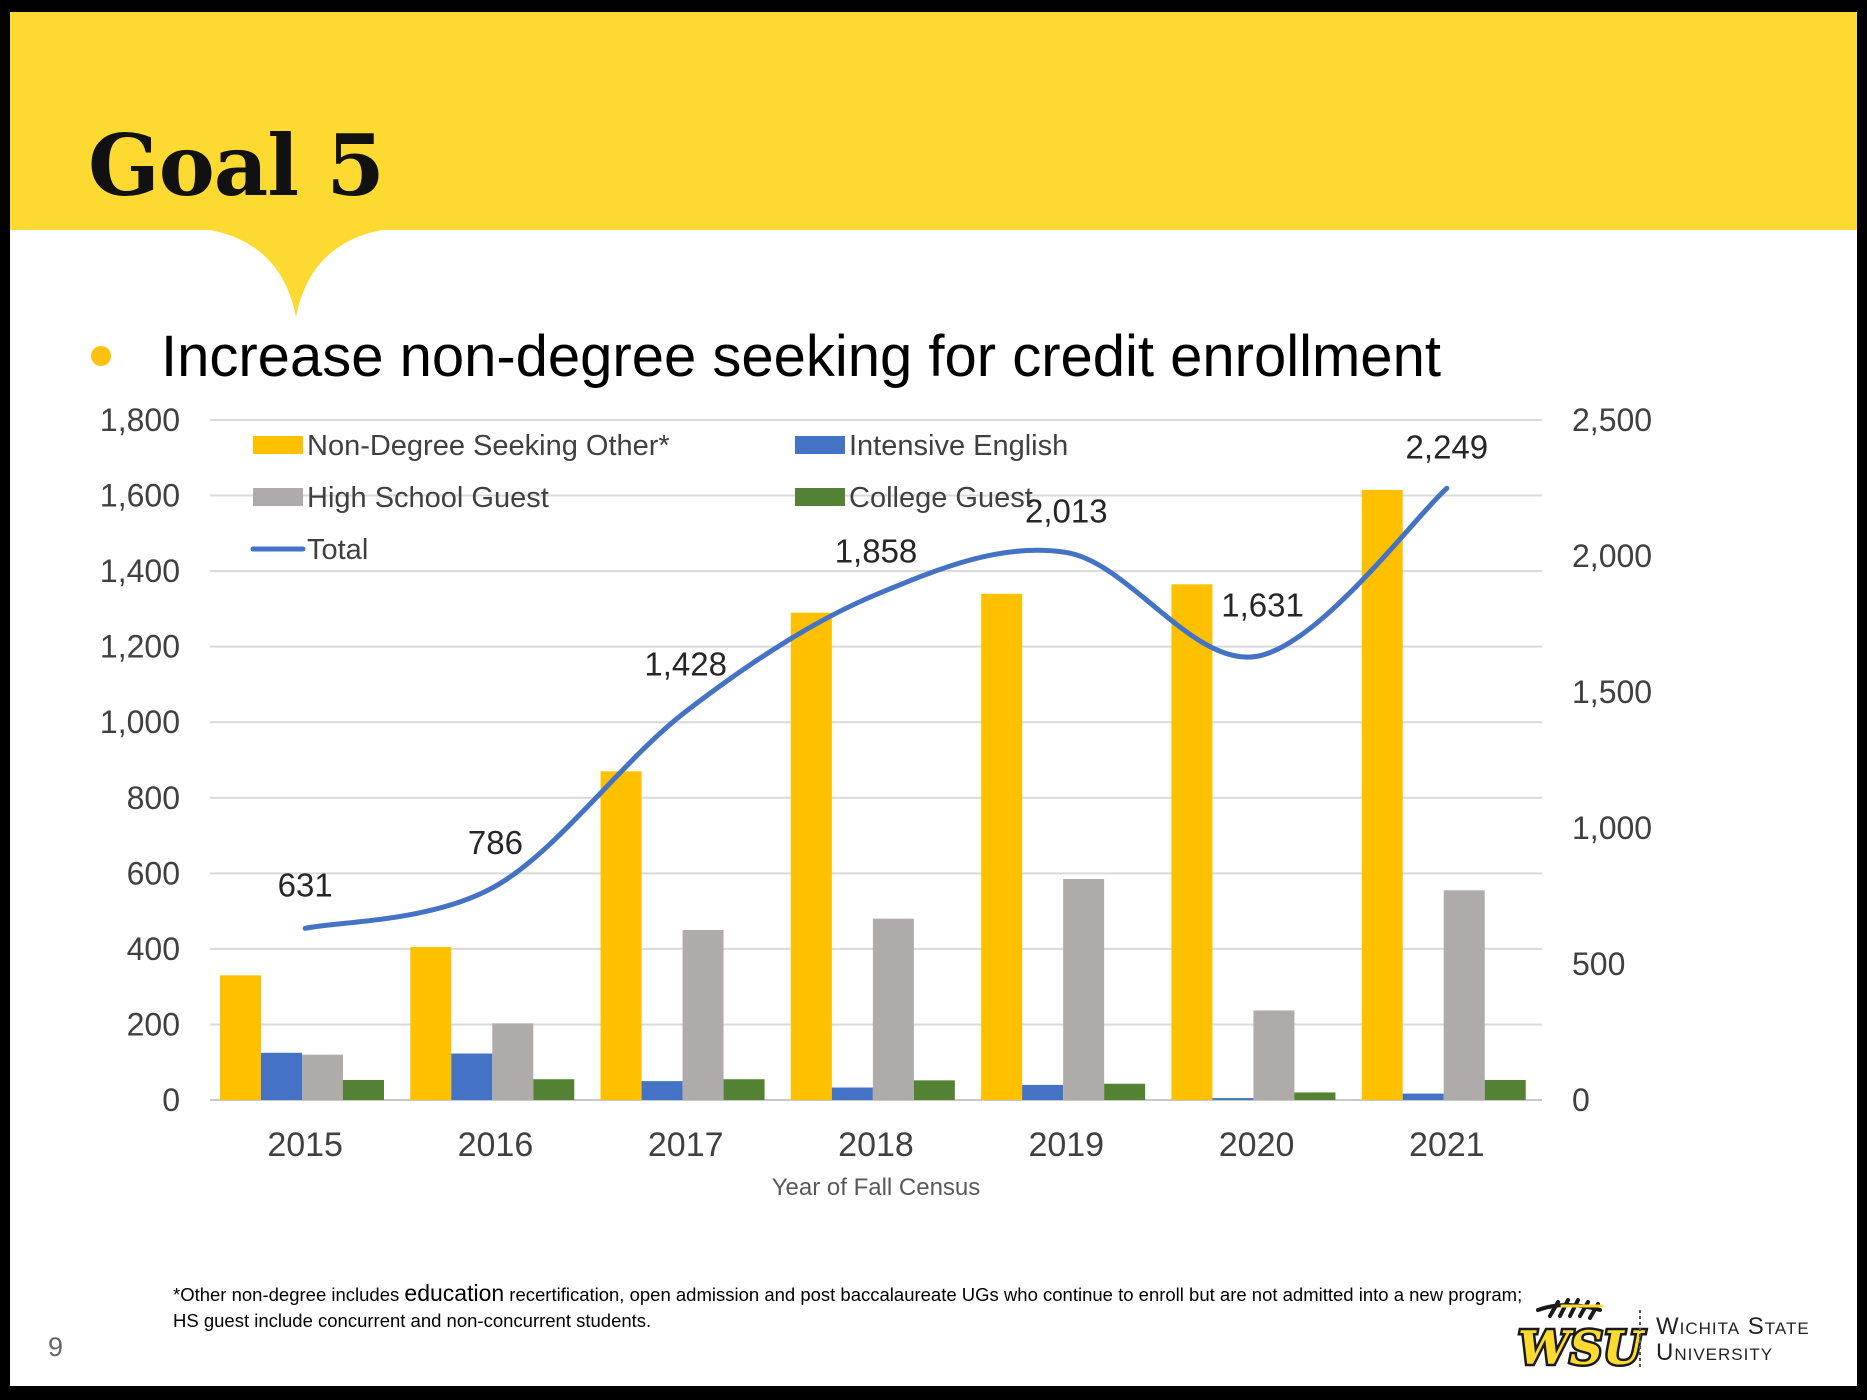 The width and height of the screenshot is (1867, 1400). Describe the element at coordinates (56, 1347) in the screenshot. I see `page-number: 9` at that location.